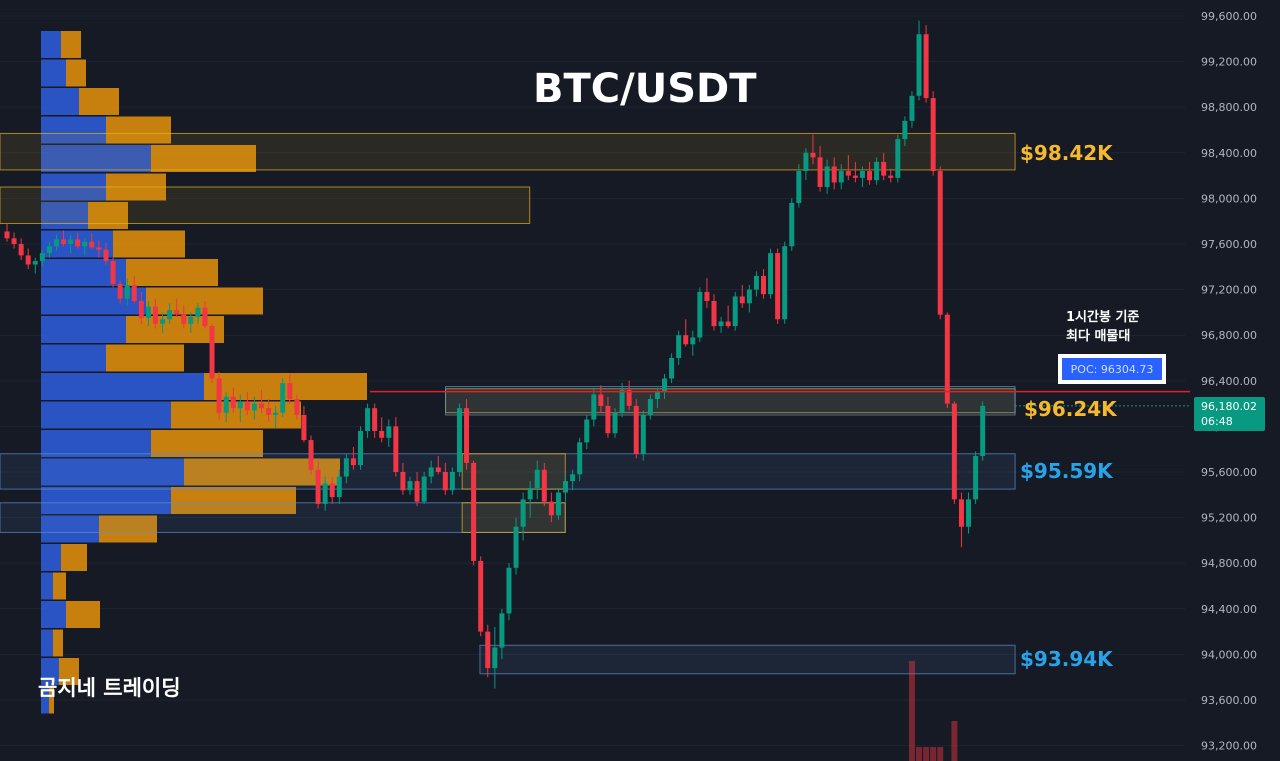 The height and width of the screenshot is (761, 1280). I want to click on price-tick-label: 95,600.00, so click(1229, 472).